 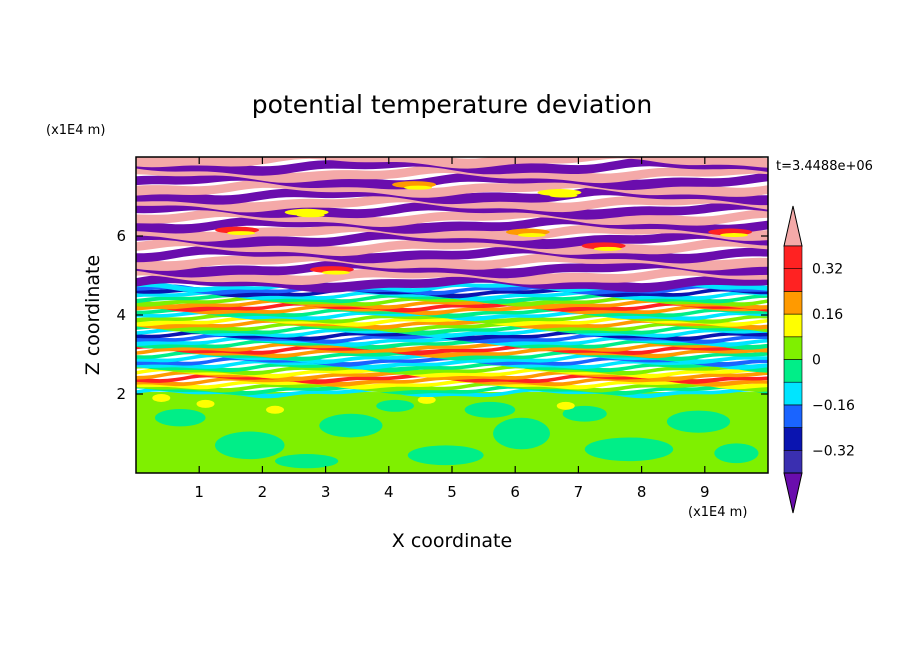 I want to click on chart-title: potential temperature deviation, so click(x=452, y=104).